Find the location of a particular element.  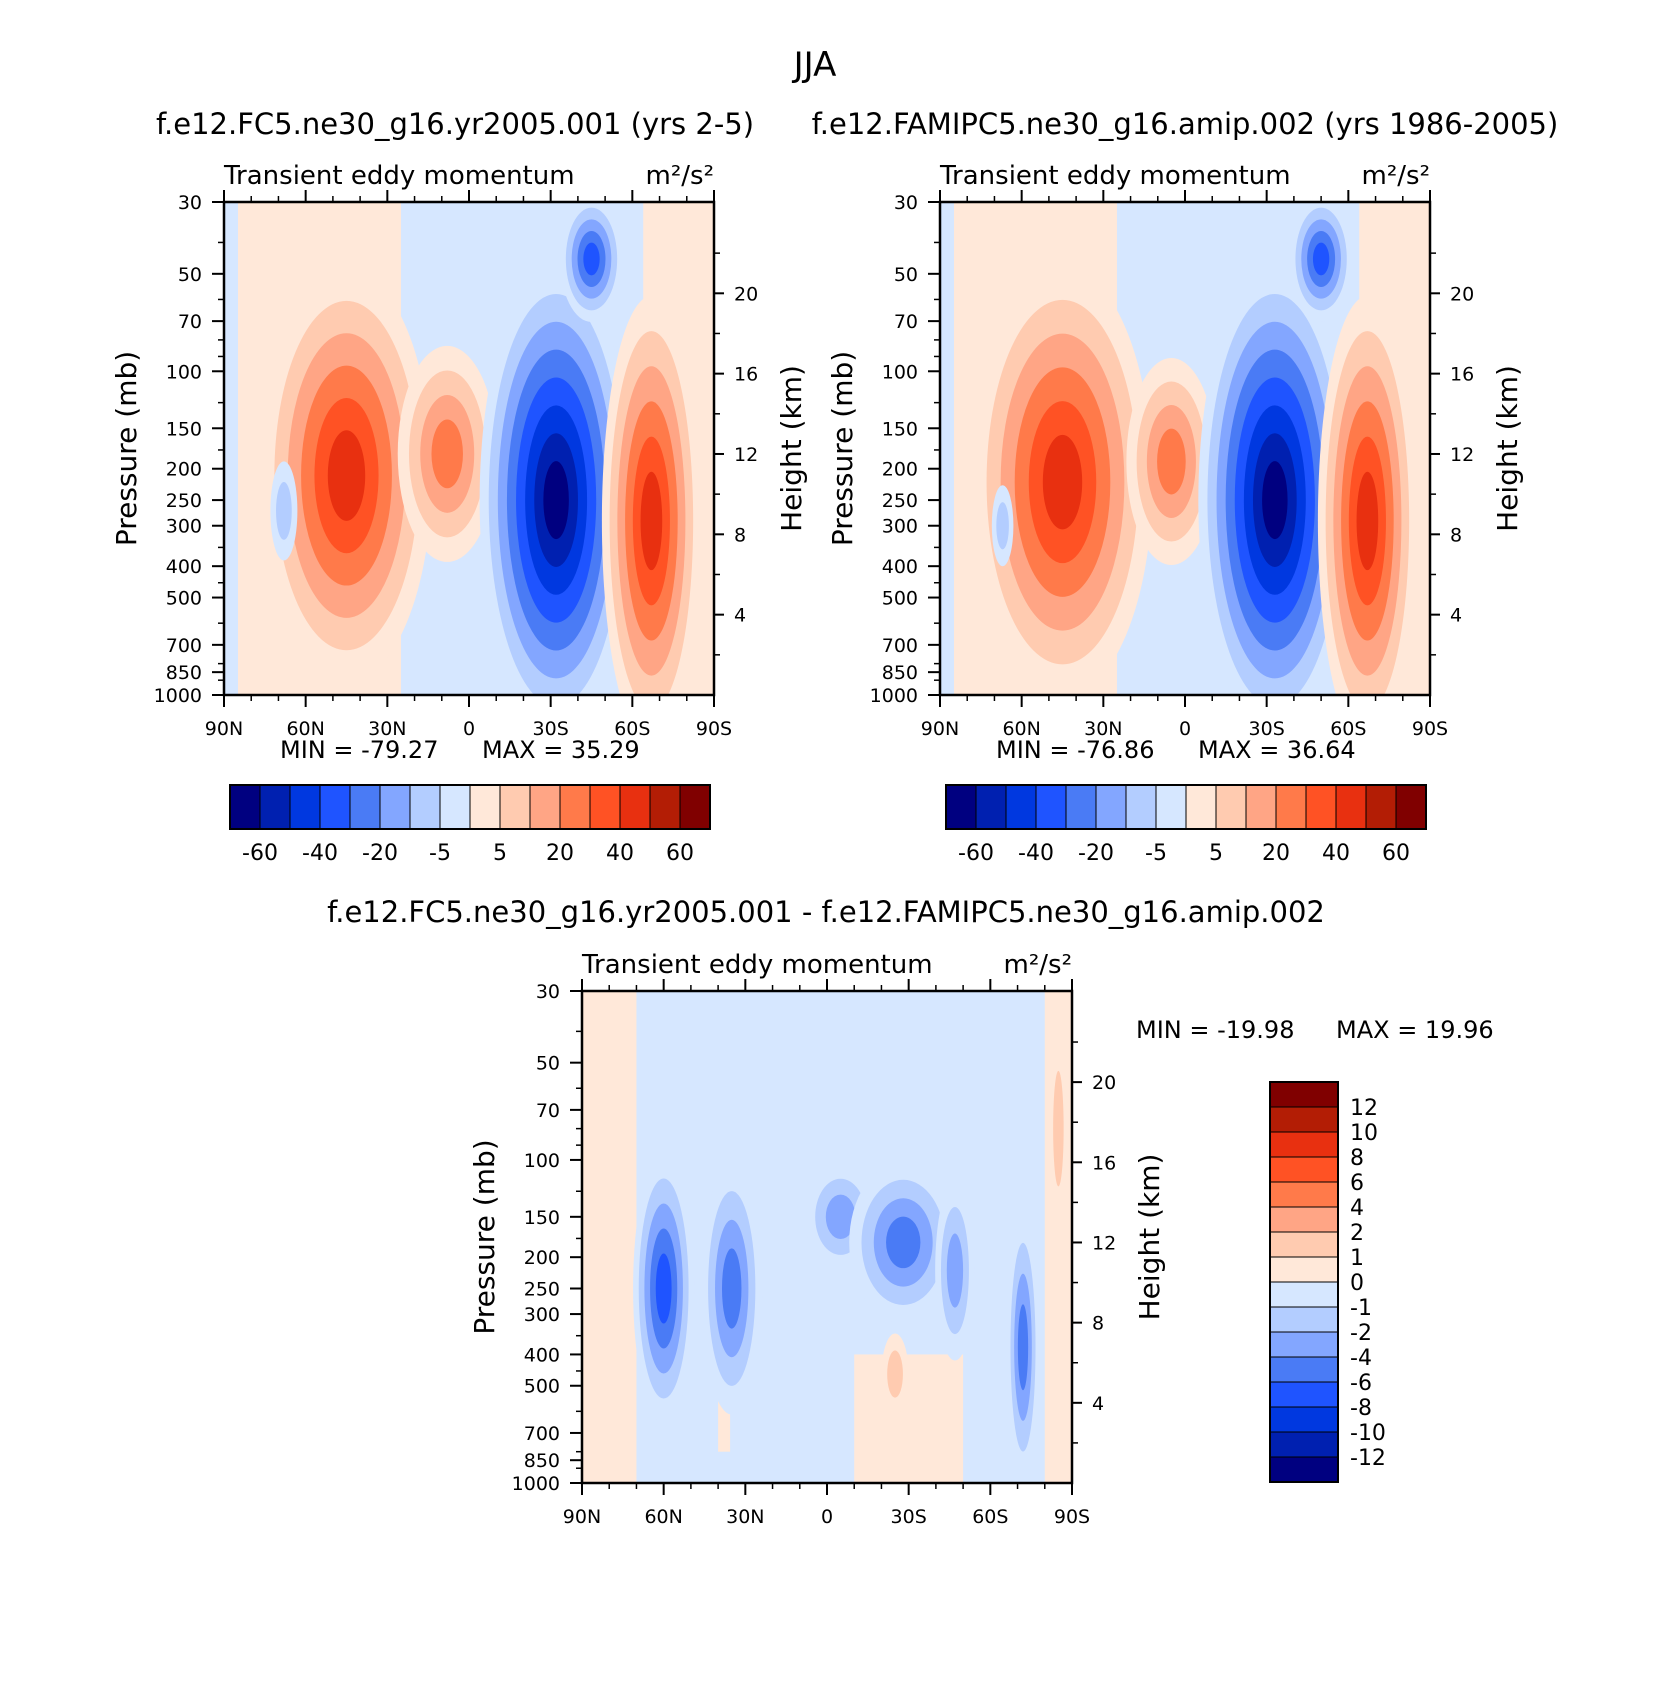

max-label: MAX = 36.64 is located at coordinates (1277, 750).